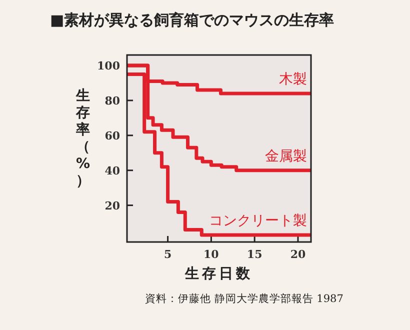 The width and height of the screenshot is (410, 330). I want to click on series-label: 木製, so click(293, 79).